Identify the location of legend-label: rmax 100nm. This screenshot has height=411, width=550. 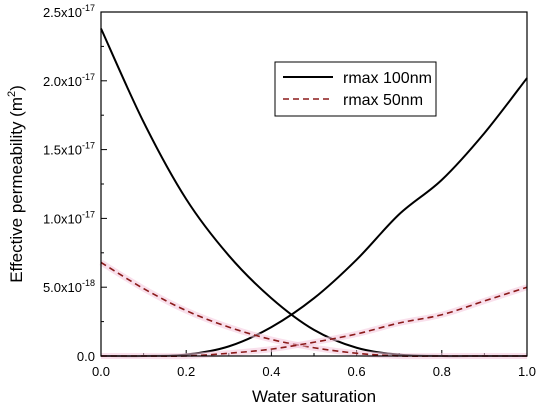
(387, 78).